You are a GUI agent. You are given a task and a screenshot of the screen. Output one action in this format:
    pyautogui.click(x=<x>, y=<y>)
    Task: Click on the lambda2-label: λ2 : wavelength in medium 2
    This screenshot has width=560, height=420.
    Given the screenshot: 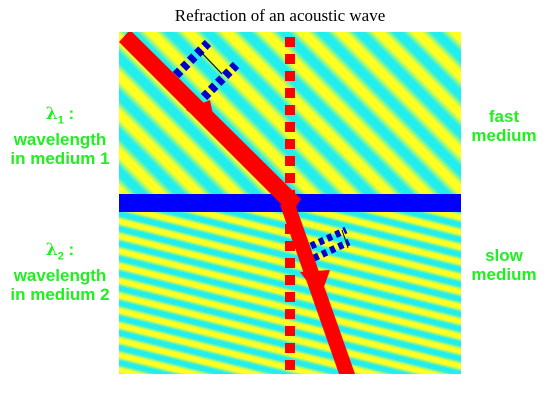 What is the action you would take?
    pyautogui.click(x=60, y=272)
    